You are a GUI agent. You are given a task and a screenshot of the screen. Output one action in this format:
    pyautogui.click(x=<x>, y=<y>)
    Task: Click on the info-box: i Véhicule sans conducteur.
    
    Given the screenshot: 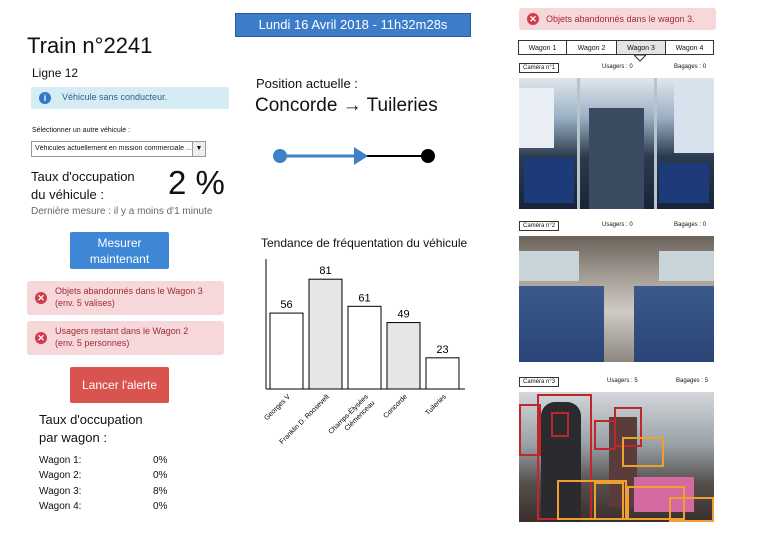 What is the action you would take?
    pyautogui.click(x=130, y=98)
    